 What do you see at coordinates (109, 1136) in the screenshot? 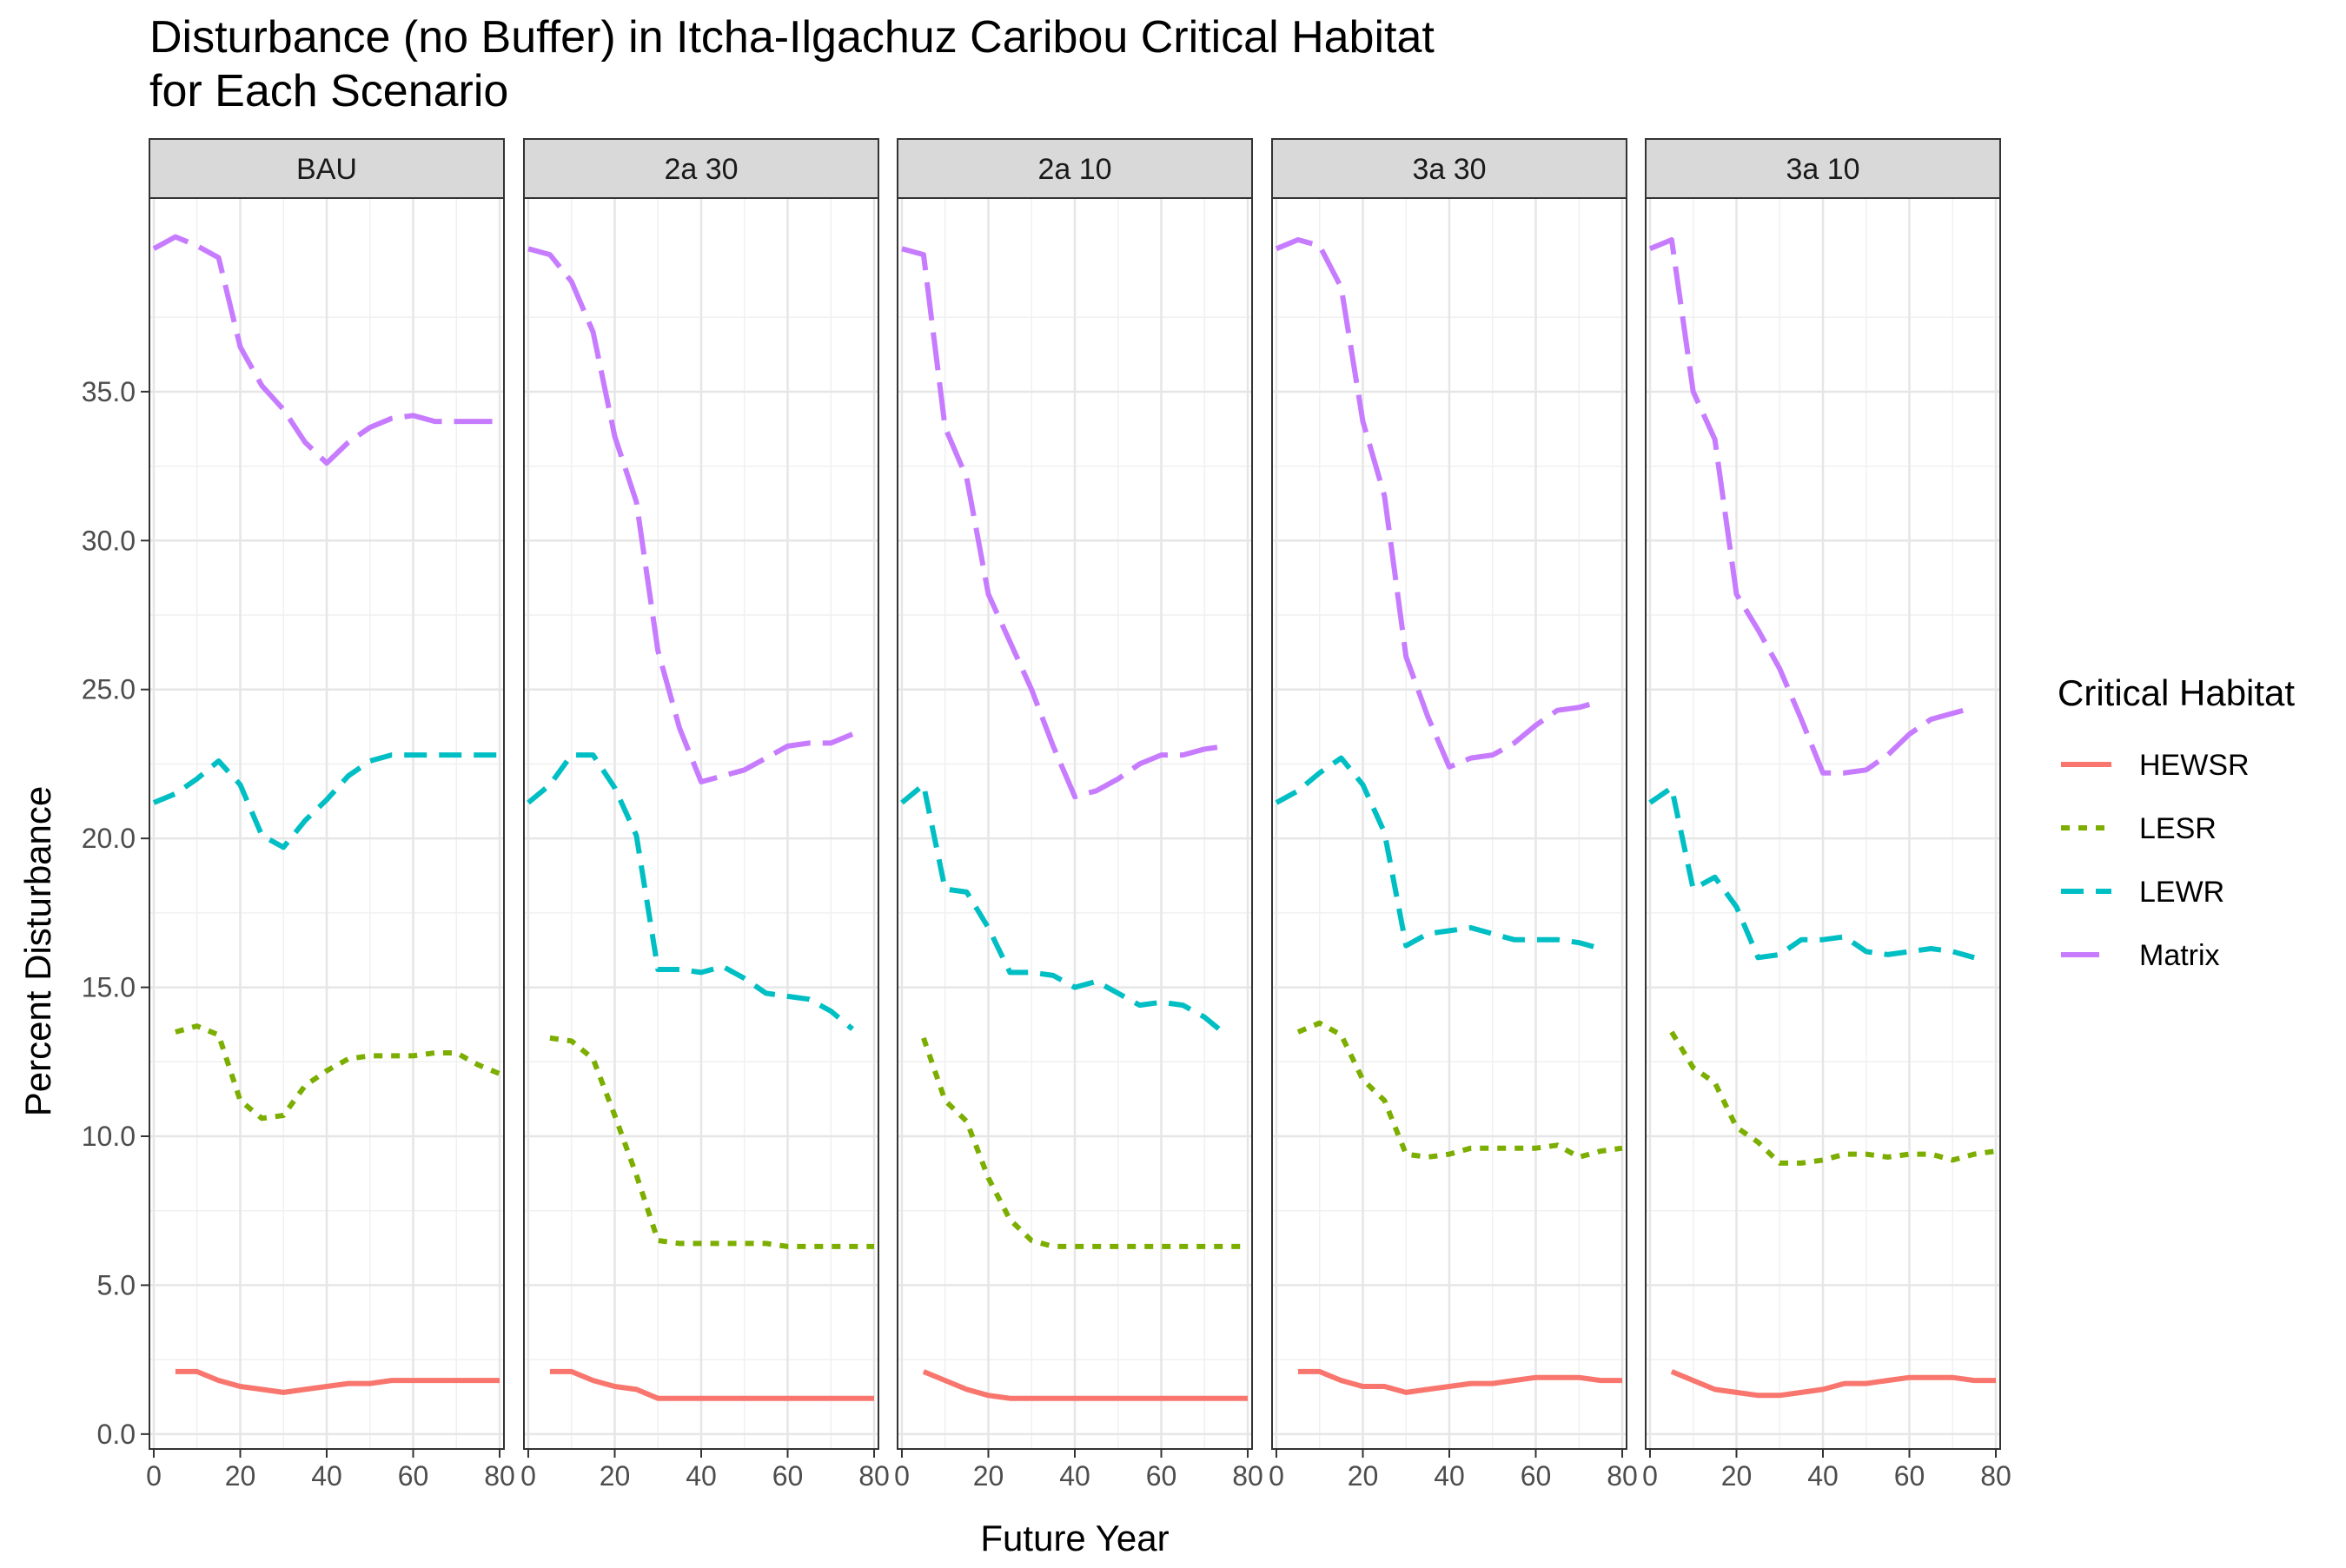
I see `y-tick-label: 10.0` at bounding box center [109, 1136].